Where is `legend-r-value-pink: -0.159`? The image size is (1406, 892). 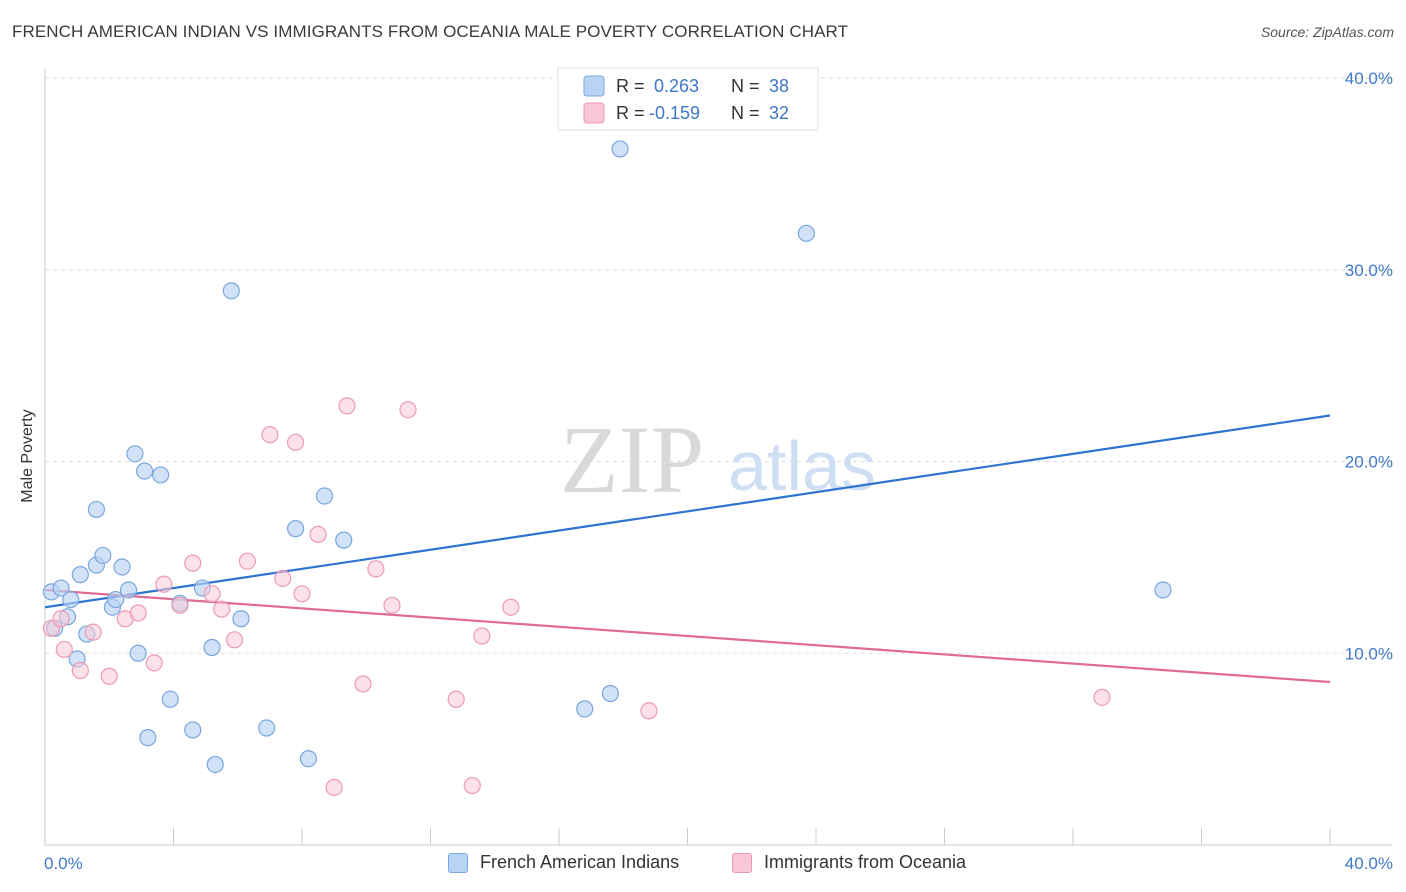 legend-r-value-pink: -0.159 is located at coordinates (674, 113).